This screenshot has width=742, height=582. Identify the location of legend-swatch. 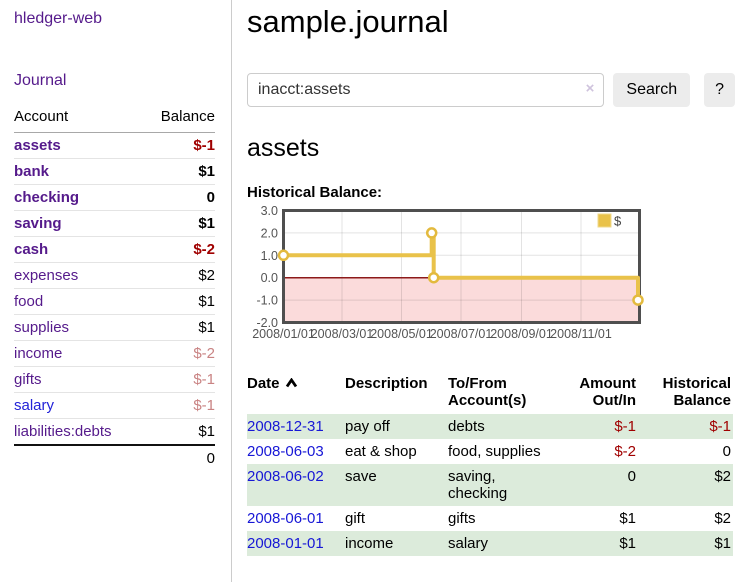
(604, 220).